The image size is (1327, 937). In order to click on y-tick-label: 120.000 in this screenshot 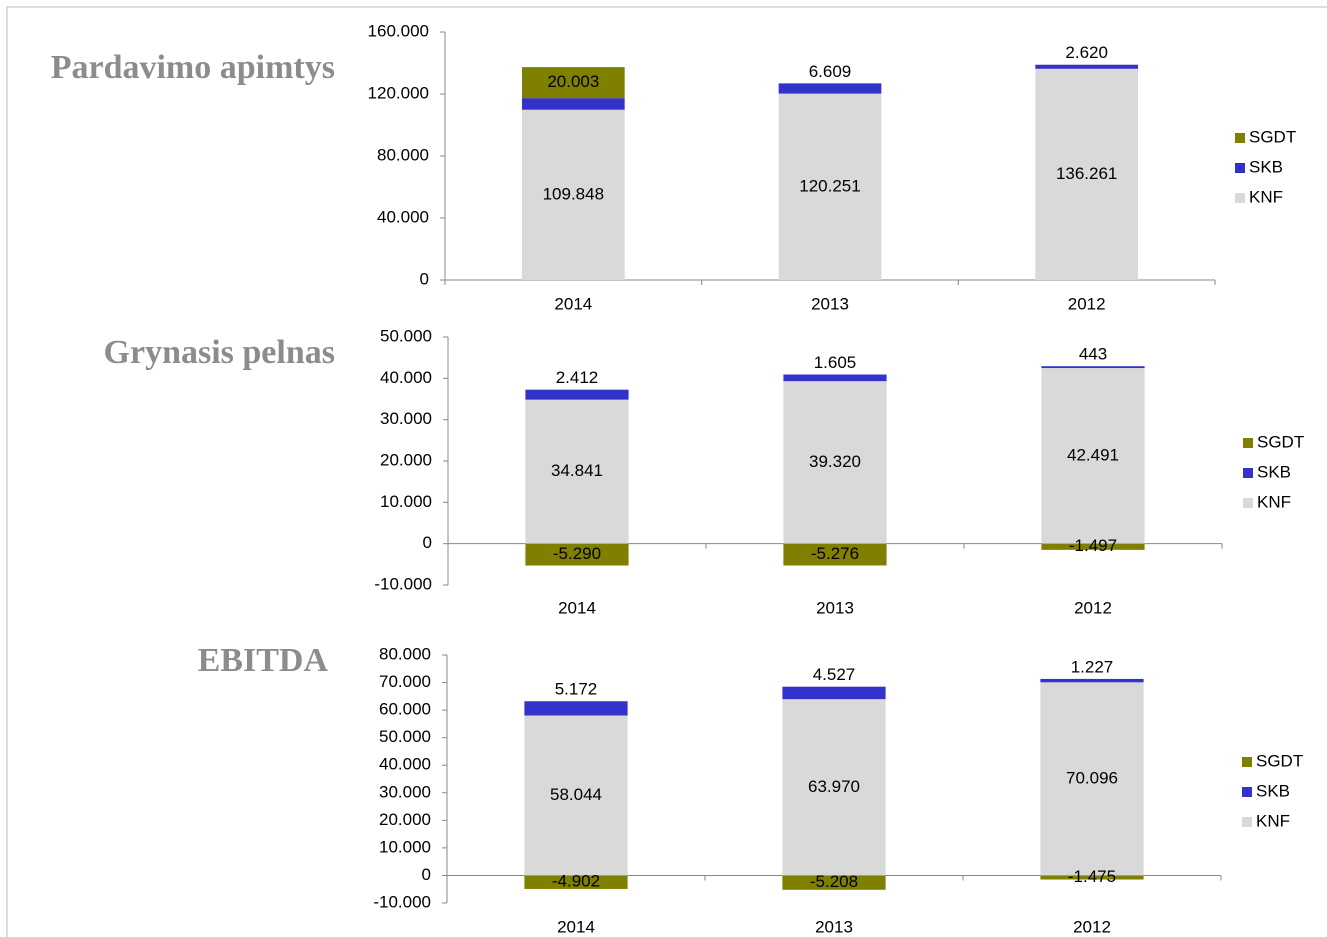, I will do `click(398, 92)`.